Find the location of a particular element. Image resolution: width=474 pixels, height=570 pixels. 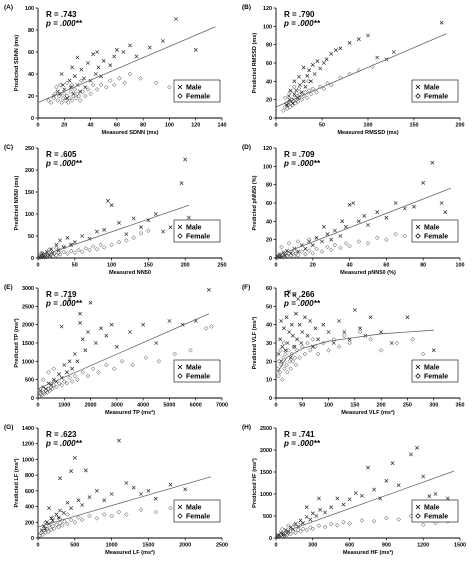

y-axis-label: Predicted pNN50 (%) is located at coordinates (255, 202).